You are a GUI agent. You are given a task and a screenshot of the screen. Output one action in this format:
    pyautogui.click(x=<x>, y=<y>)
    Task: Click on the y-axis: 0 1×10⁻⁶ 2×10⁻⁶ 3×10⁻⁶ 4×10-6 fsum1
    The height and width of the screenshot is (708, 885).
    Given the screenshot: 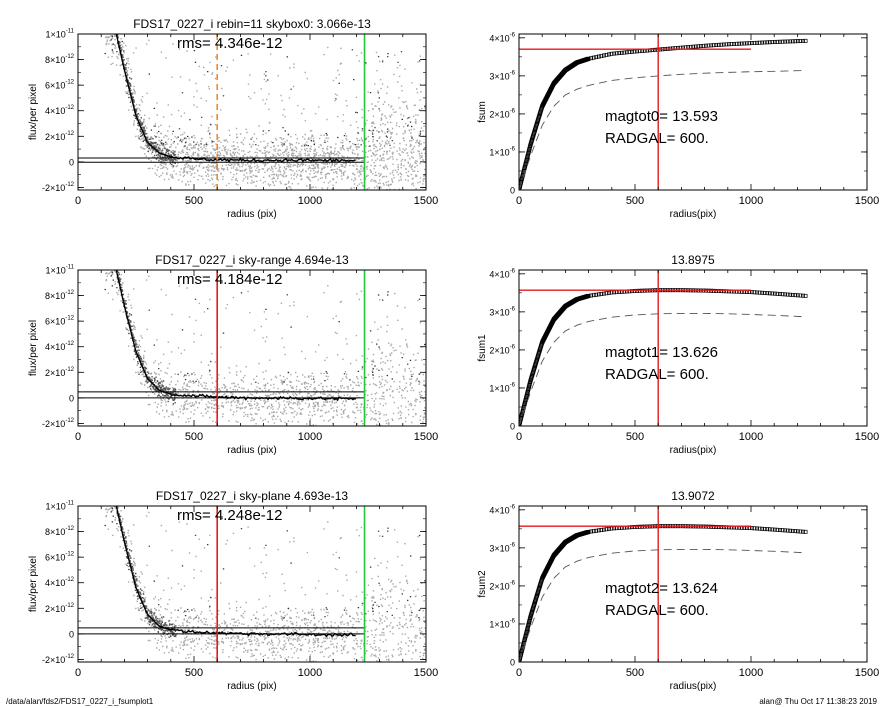 What is the action you would take?
    pyautogui.click(x=672, y=350)
    